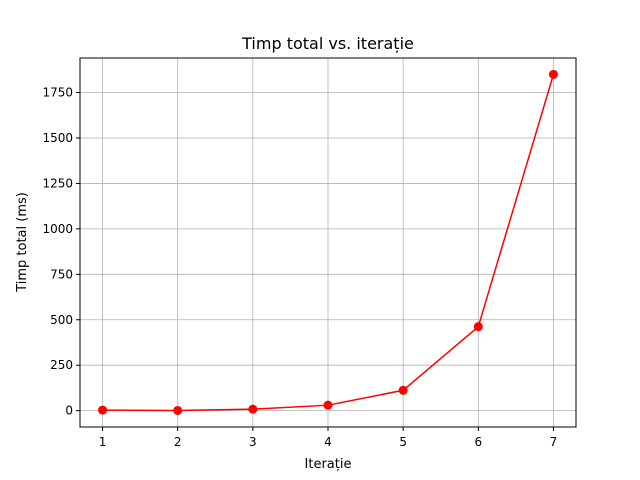 The width and height of the screenshot is (640, 480). I want to click on y-tick-label: 250, so click(61, 365).